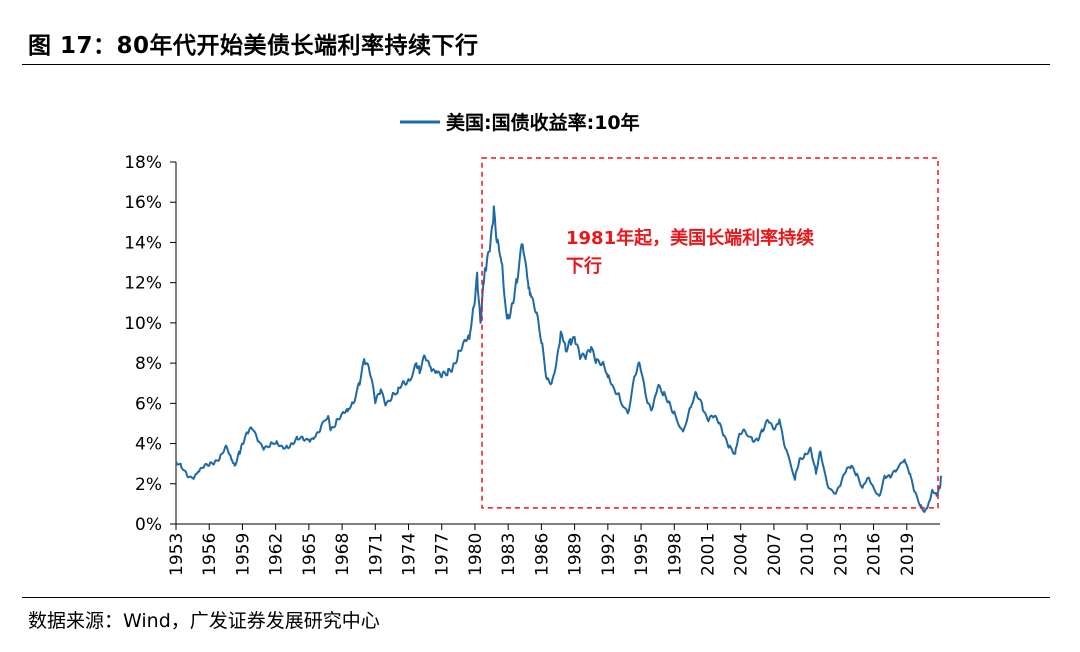  What do you see at coordinates (576, 554) in the screenshot?
I see `x-tick-label: 1989` at bounding box center [576, 554].